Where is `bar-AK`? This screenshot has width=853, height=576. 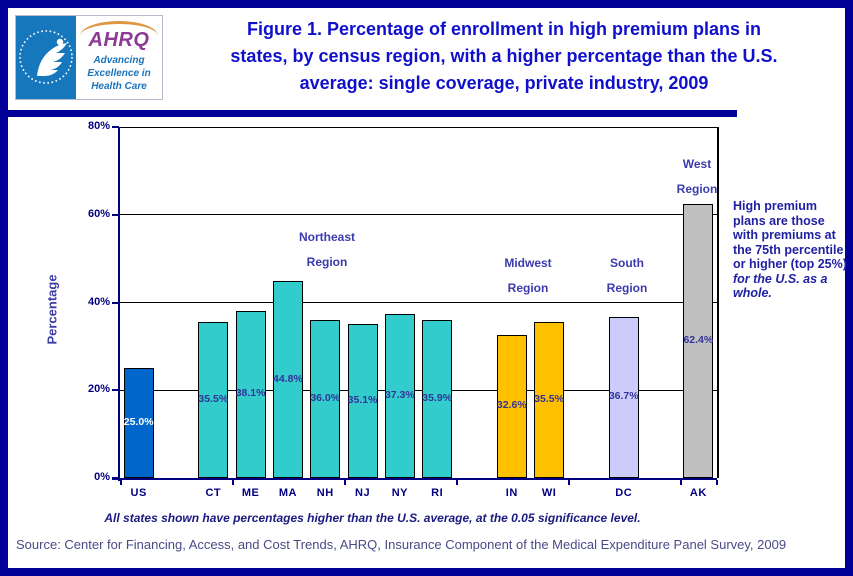 bar-AK is located at coordinates (698, 341).